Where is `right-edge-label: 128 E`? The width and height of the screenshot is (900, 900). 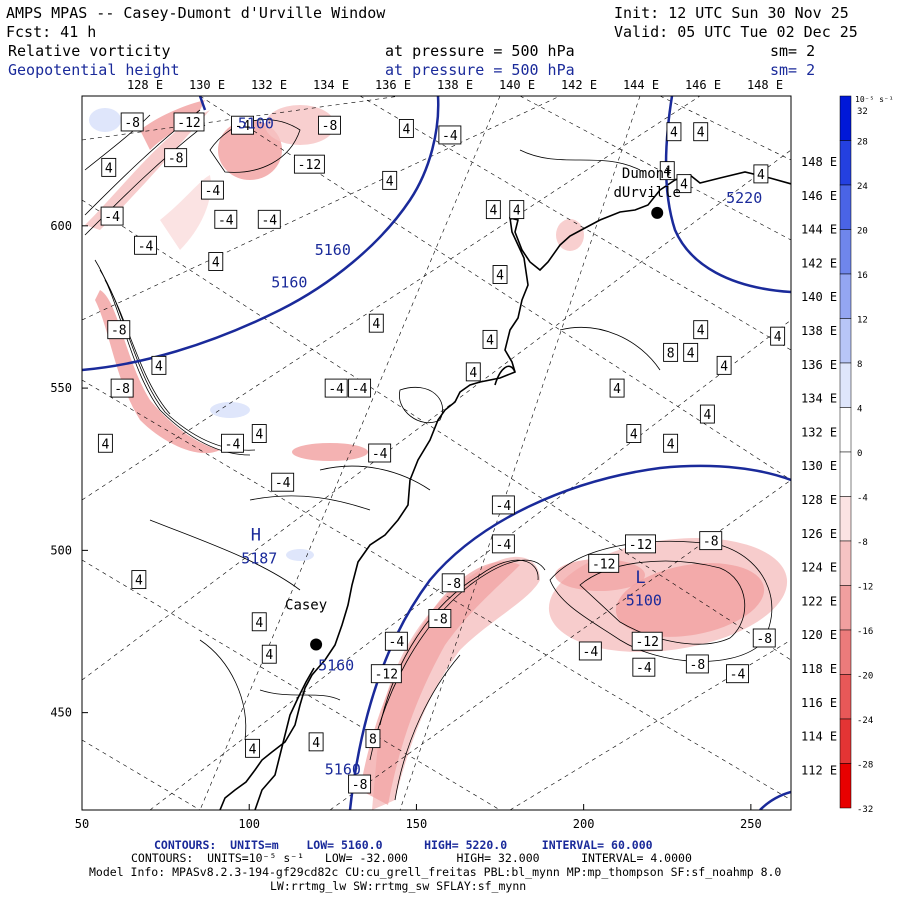
right-edge-label: 128 E is located at coordinates (819, 500).